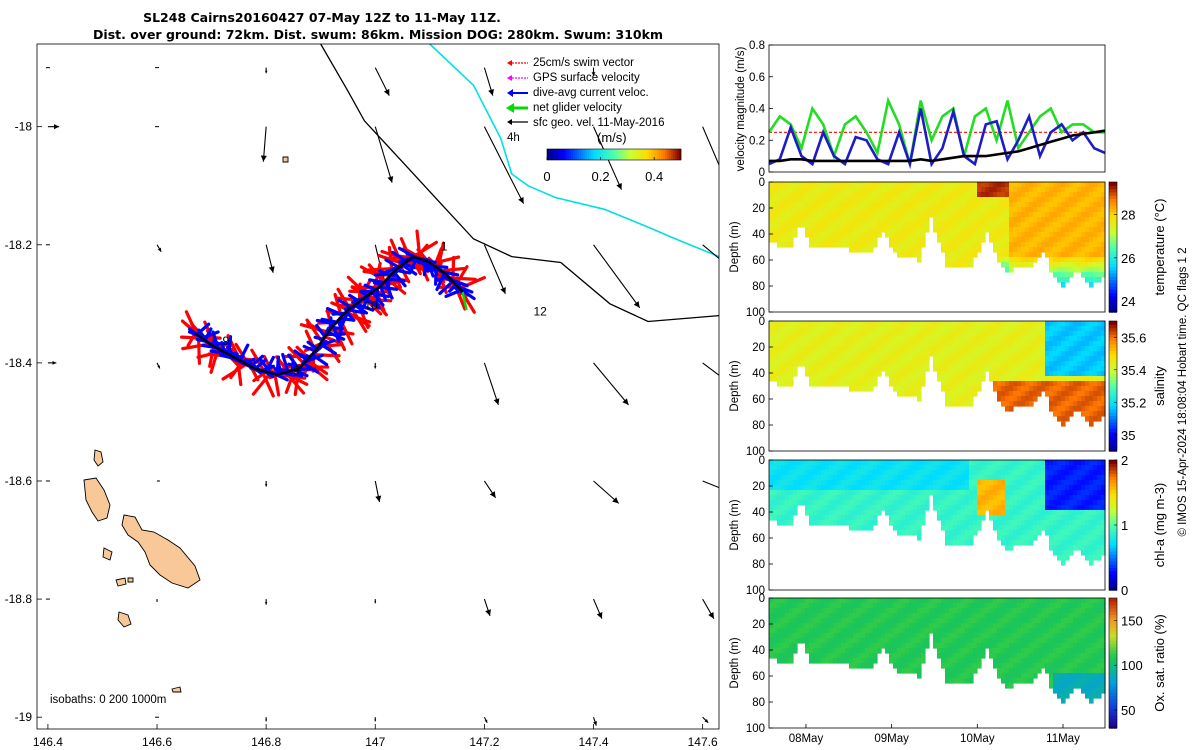  I want to click on section-colorbar-label: temperature (°C), so click(1159, 247).